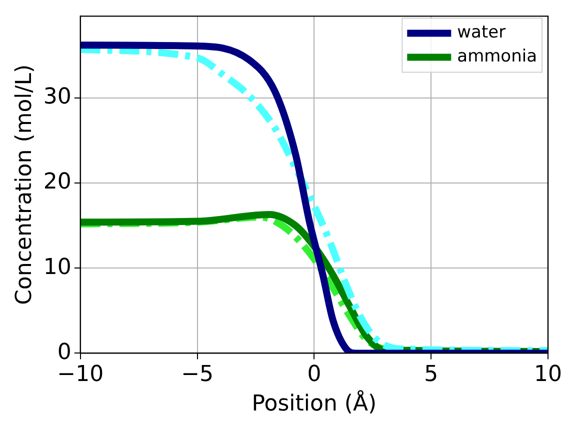 This screenshot has height=422, width=565. I want to click on y-tick-label: 30, so click(57, 97).